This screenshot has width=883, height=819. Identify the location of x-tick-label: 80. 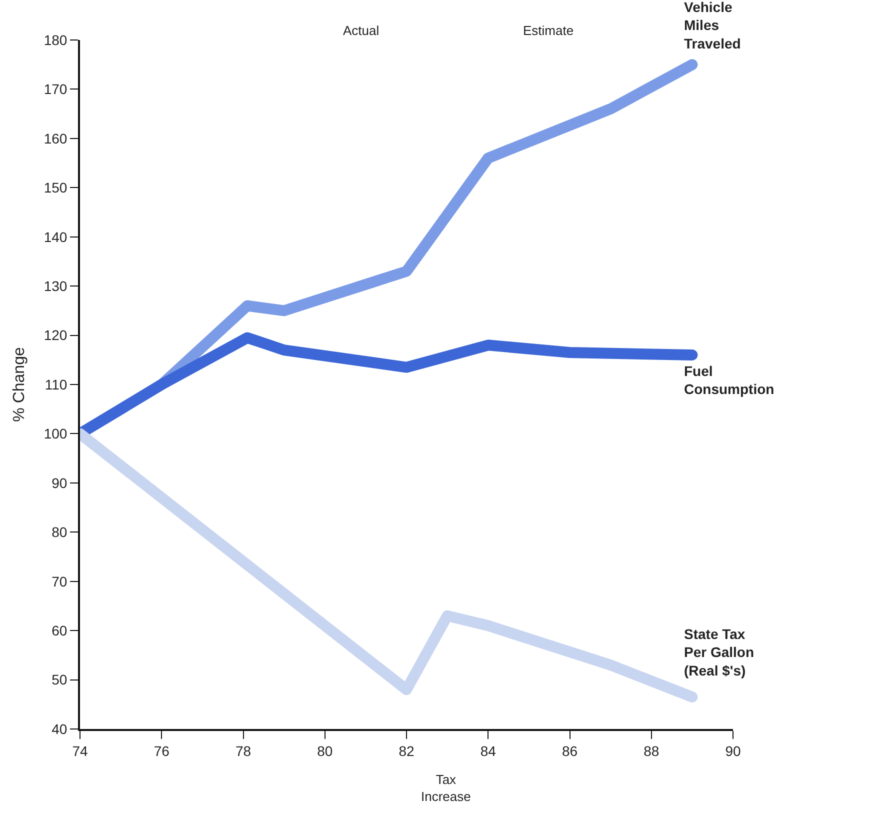
(325, 750).